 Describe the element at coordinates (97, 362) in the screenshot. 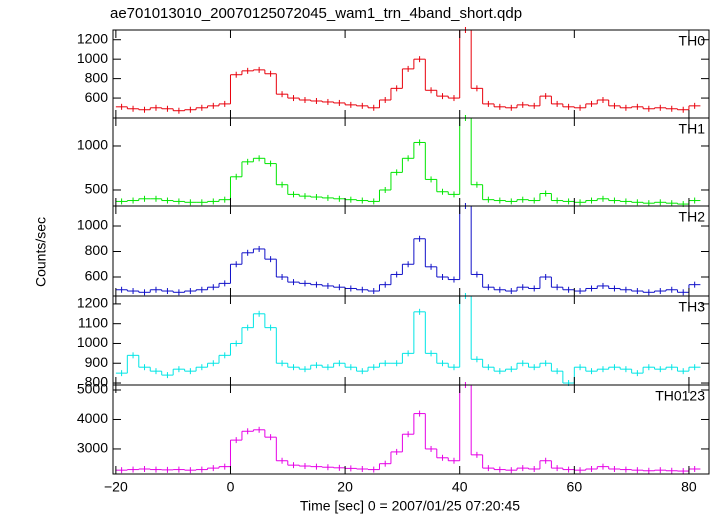

I see `y-tick-label: 900` at that location.